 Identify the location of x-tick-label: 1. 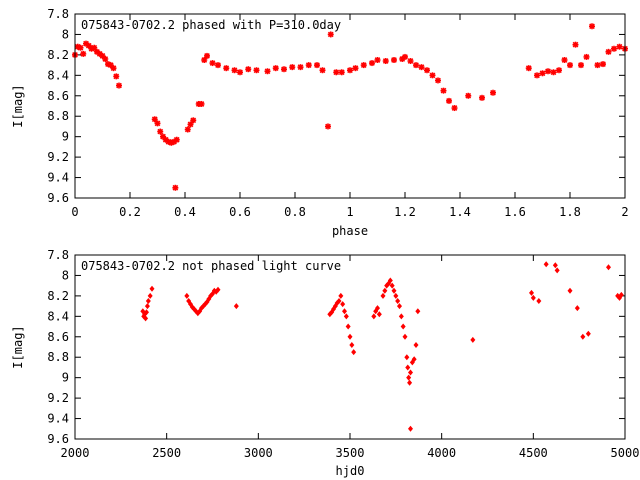
(349, 212).